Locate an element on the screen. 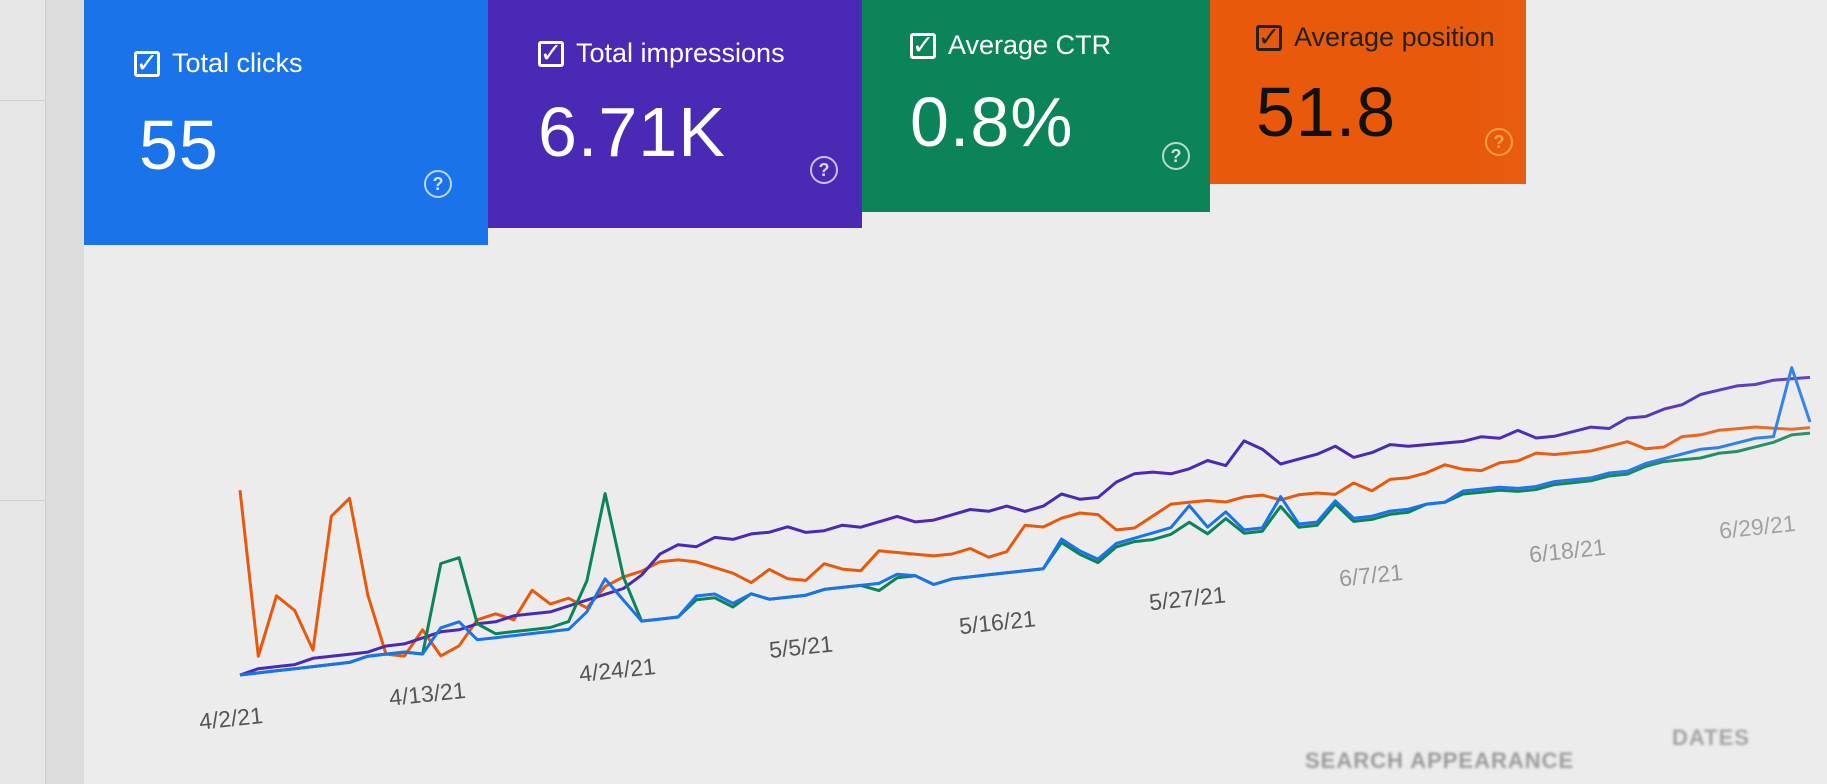 The height and width of the screenshot is (784, 1827). metric-card-total-impressions: ✓ Total impressions 6.71K ? is located at coordinates (675, 114).